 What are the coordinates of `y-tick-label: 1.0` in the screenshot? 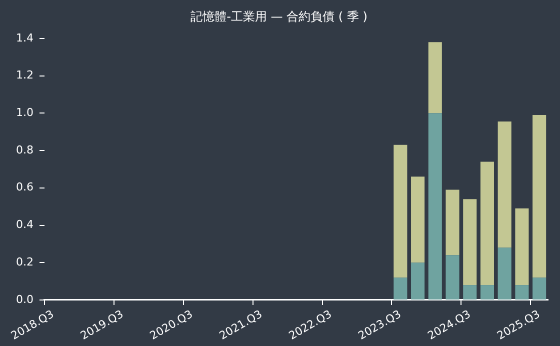 It's located at (25, 112).